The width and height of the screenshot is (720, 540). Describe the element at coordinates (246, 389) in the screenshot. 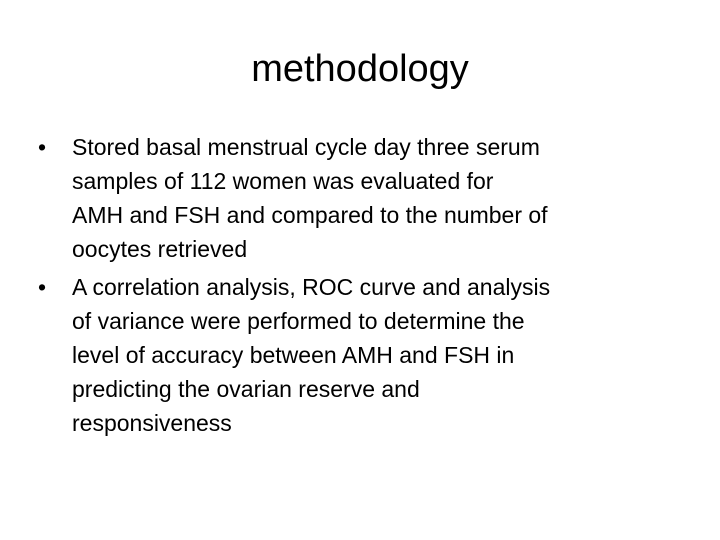

I see `bullet-line: predicting the ovarian reserve and` at that location.